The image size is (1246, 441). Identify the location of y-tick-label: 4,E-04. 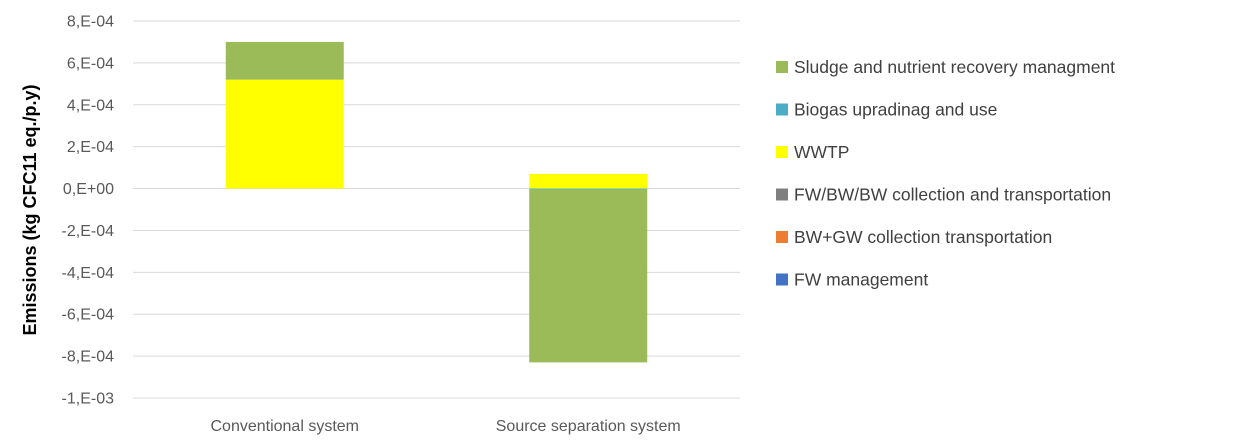
(90, 105).